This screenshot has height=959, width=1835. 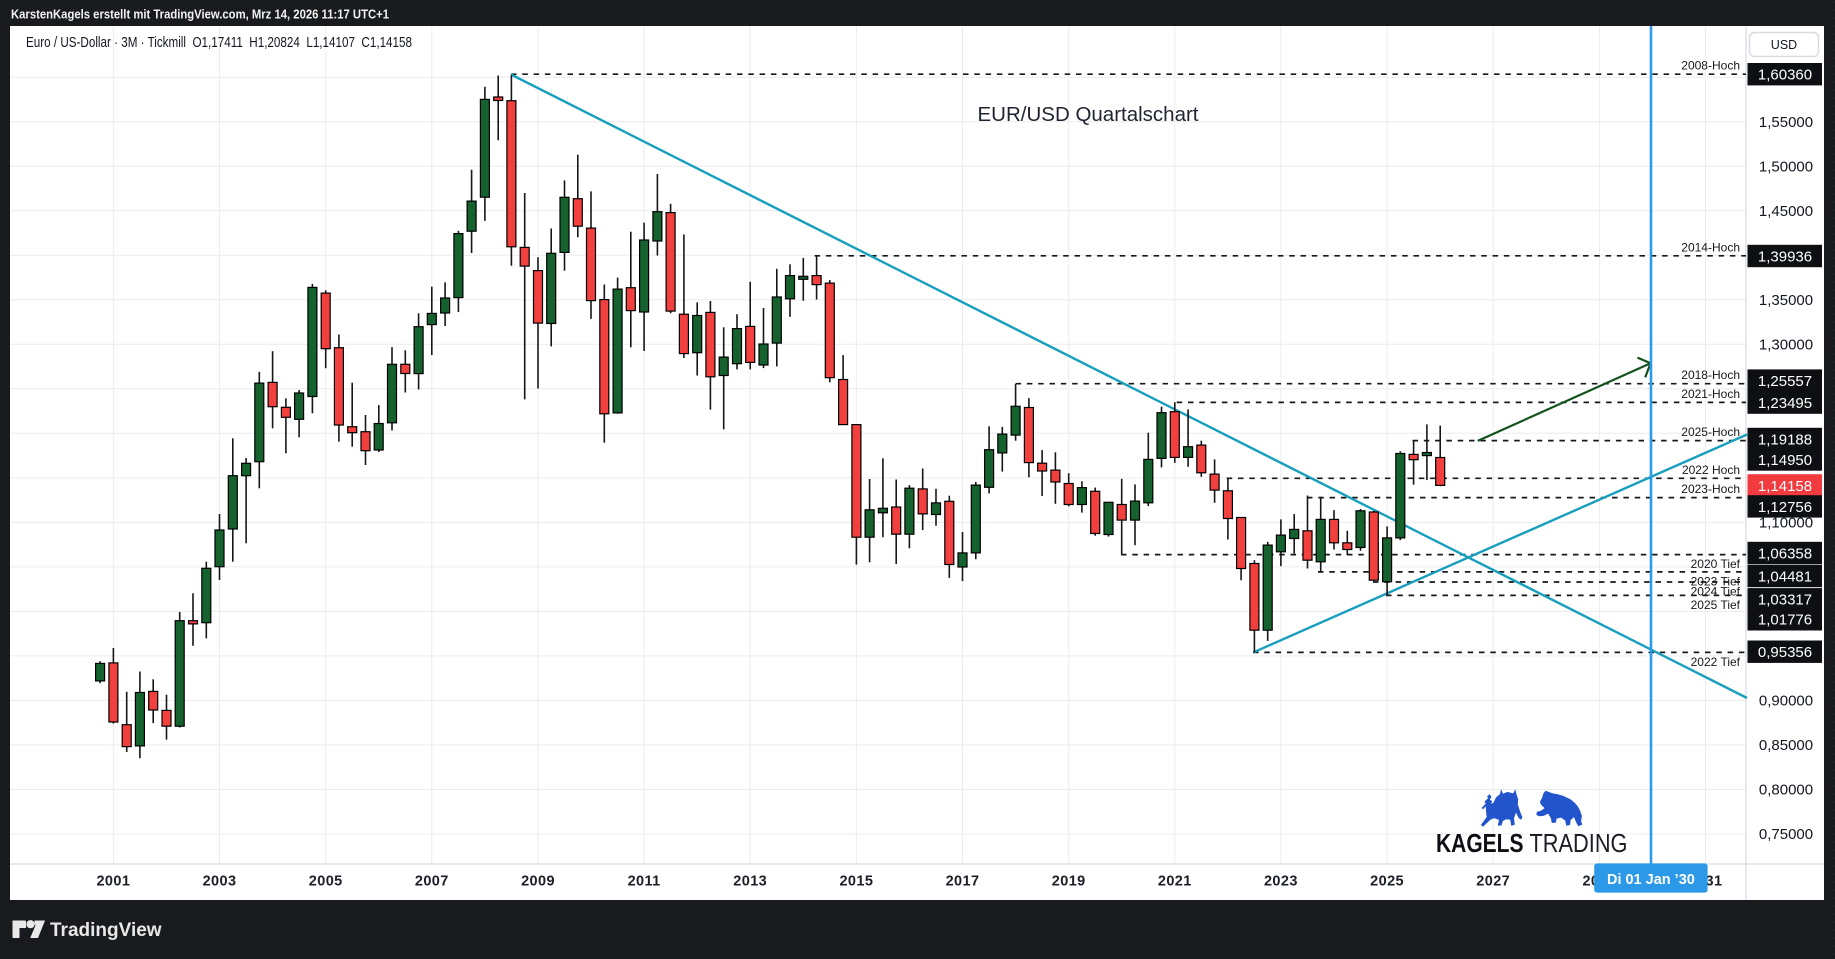 I want to click on svg-text: 1,60360, so click(x=1785, y=75).